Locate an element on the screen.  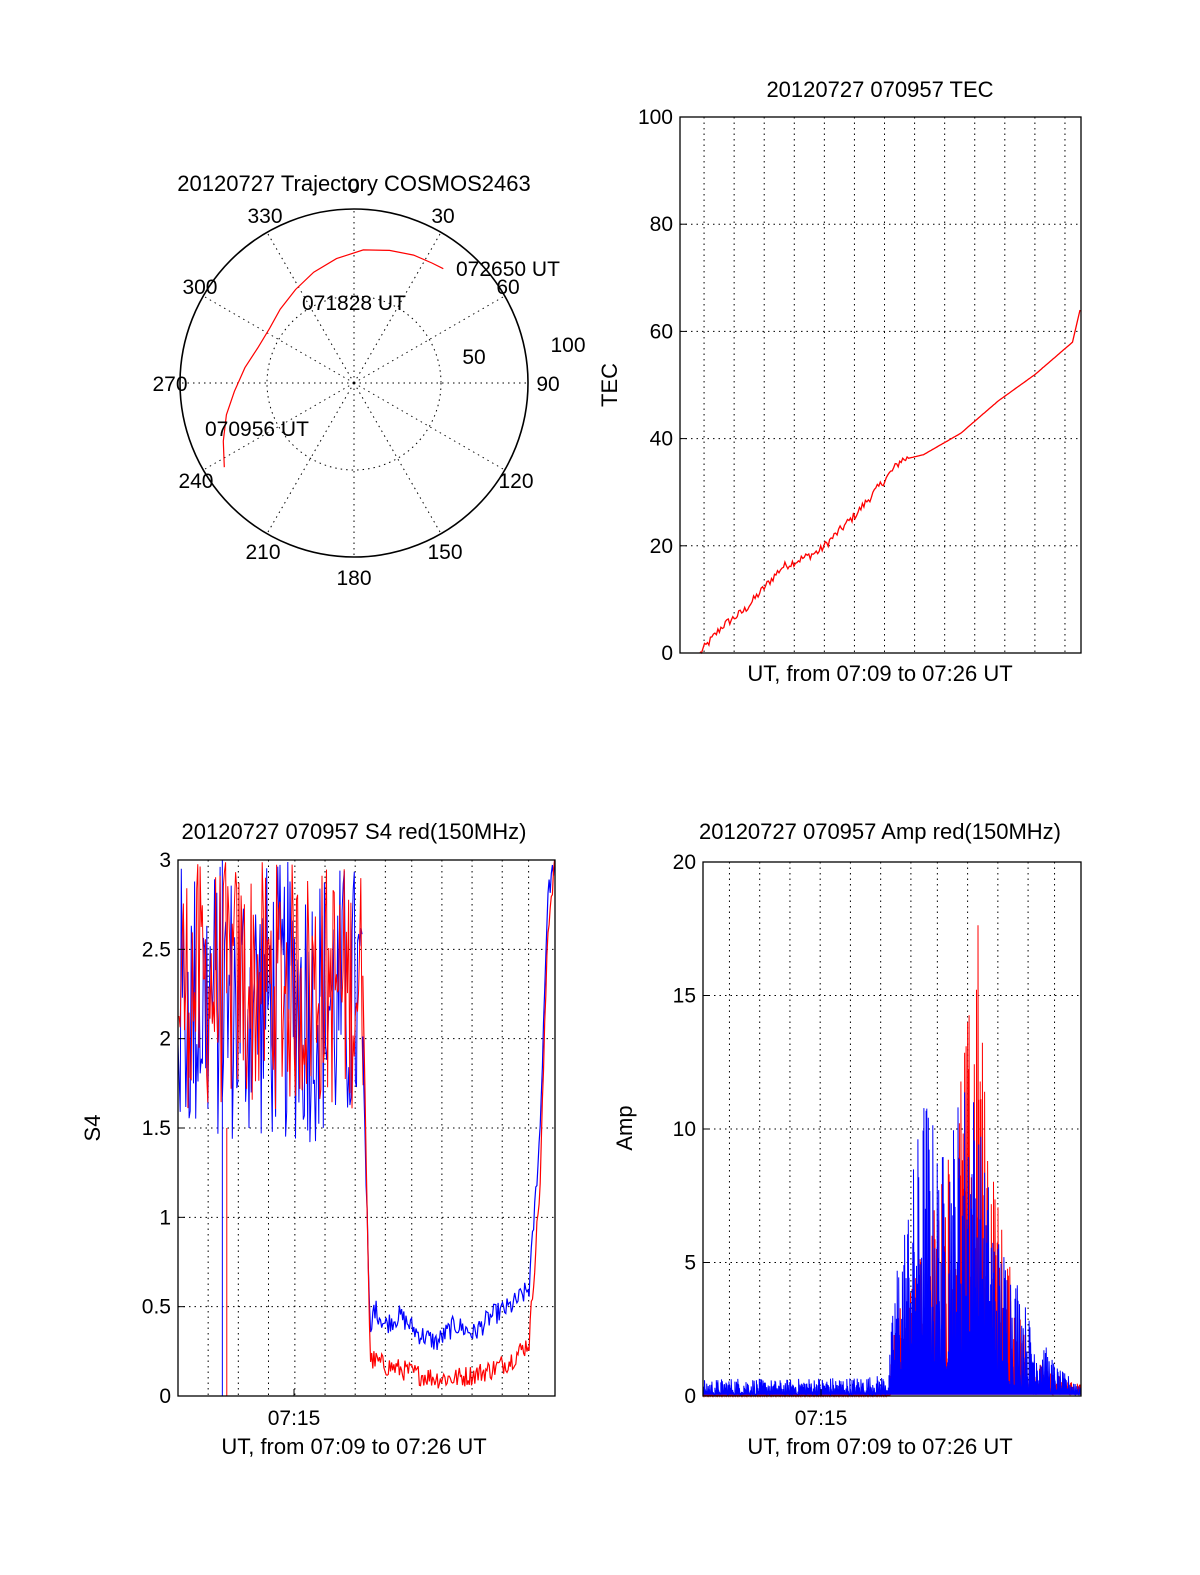
polar-angle-label-270: 270 is located at coordinates (169, 384).